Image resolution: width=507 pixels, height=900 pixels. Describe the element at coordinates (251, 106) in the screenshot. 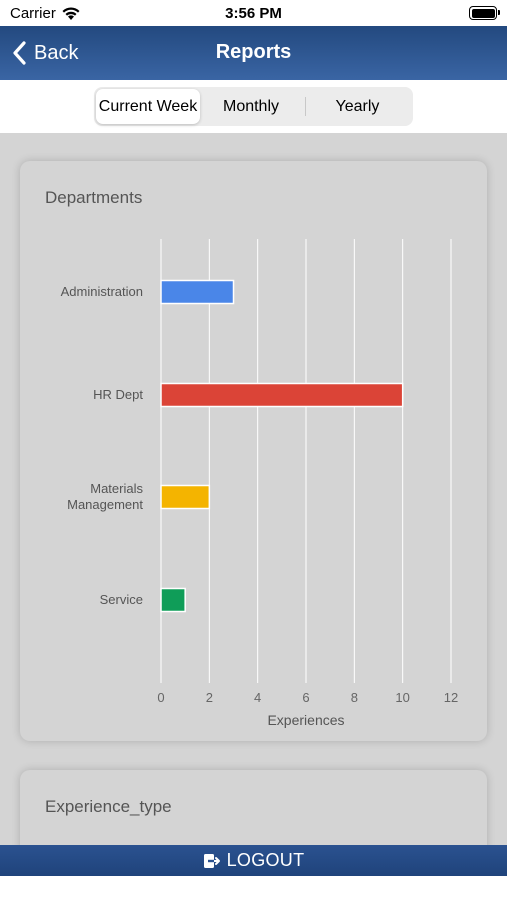

I see `segment-monthly: Monthly` at that location.